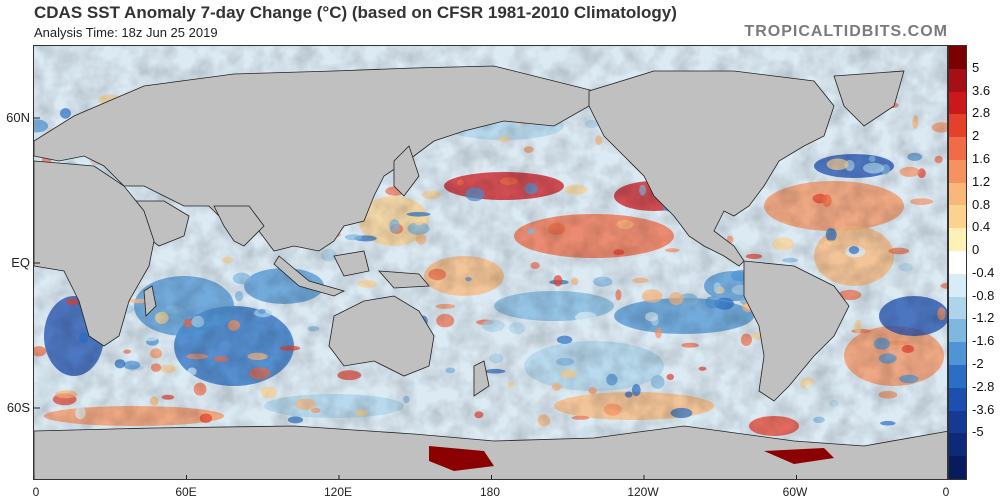 The image size is (1000, 500). Describe the element at coordinates (981, 90) in the screenshot. I see `colorbar-label: 3.6` at that location.